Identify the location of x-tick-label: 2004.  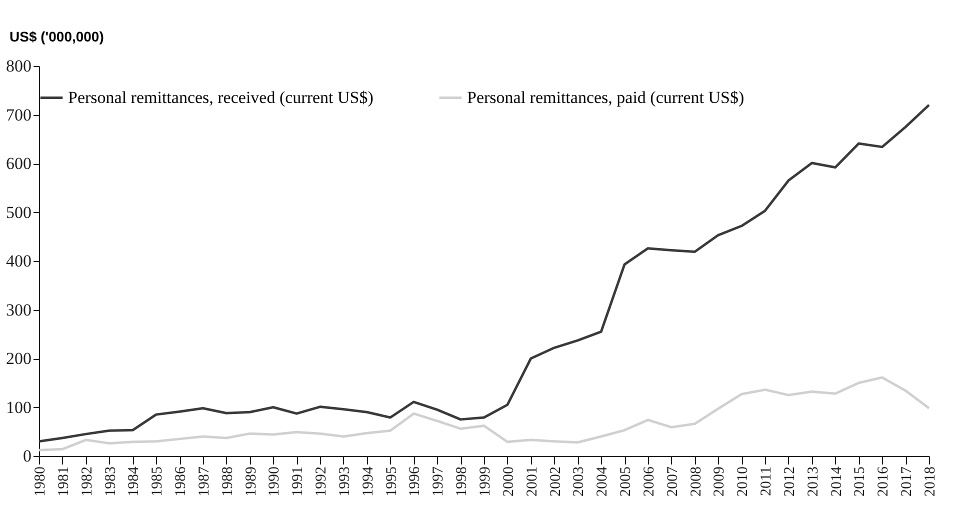
(602, 481).